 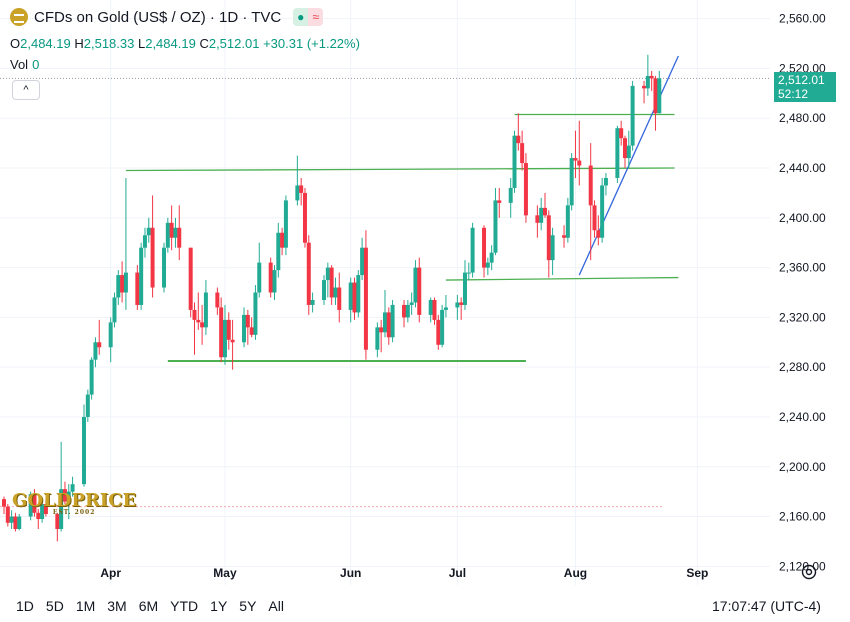 I want to click on x-tick-label: May, so click(x=225, y=573).